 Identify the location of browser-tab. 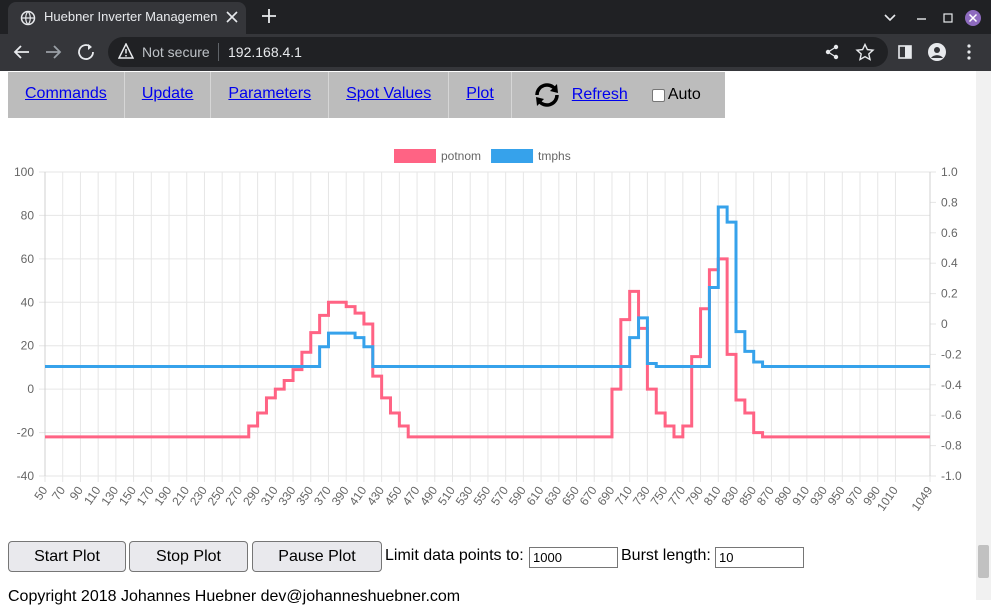
(127, 18).